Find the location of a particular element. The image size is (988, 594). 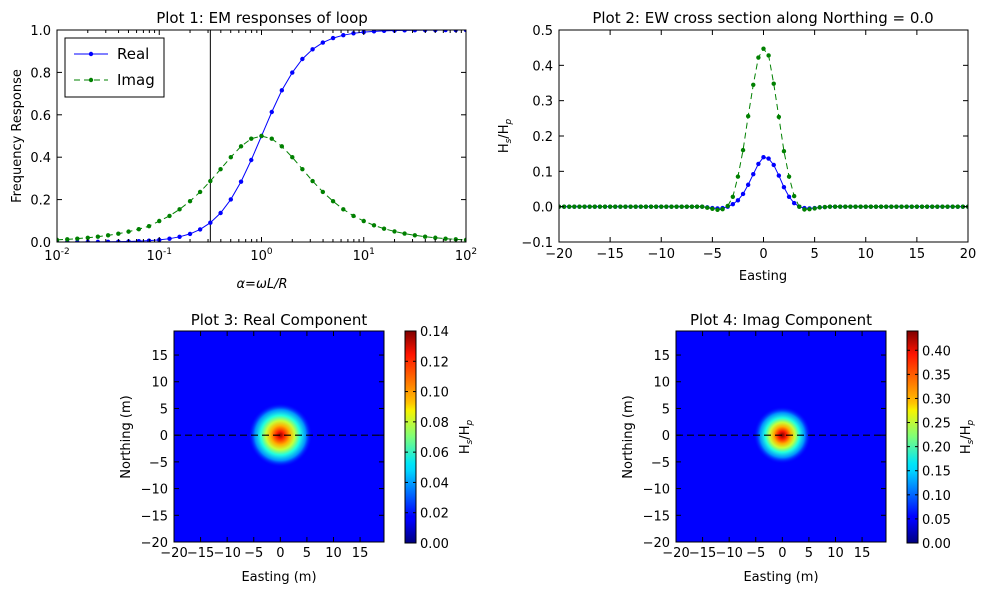

plot3-xtick-label: −10 is located at coordinates (226, 553).